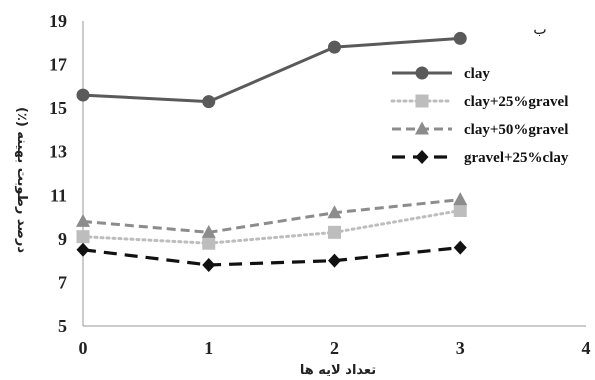 This screenshot has width=595, height=380. I want to click on series-clay-25-gravel, so click(271, 227).